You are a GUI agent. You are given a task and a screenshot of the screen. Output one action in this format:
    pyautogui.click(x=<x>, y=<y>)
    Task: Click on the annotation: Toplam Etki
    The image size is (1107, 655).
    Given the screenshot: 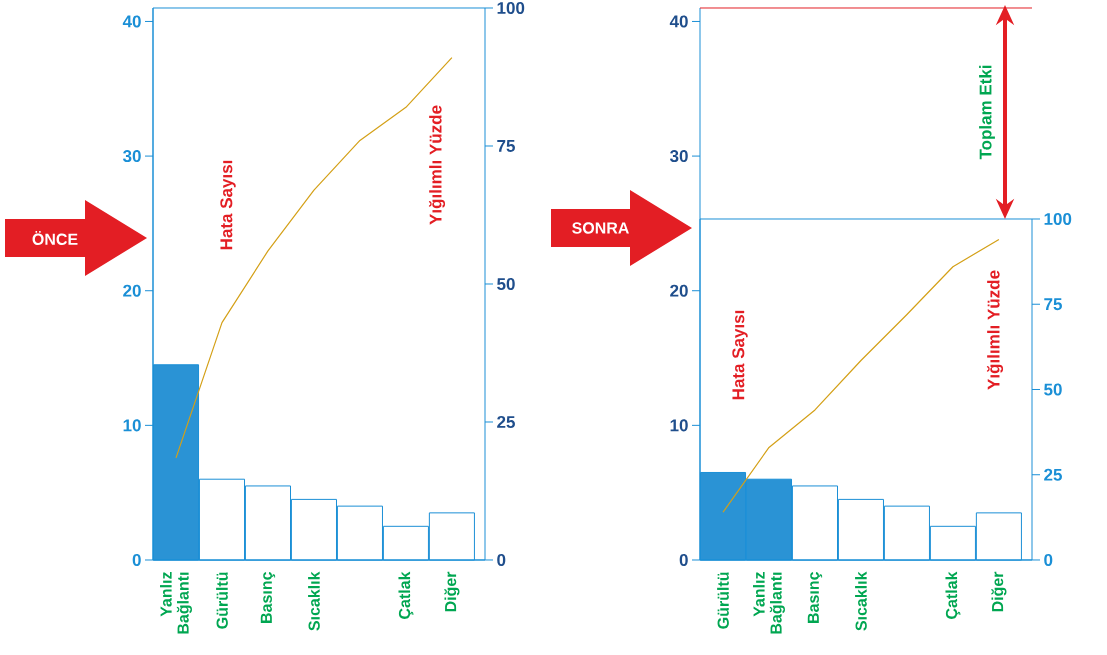 What is the action you would take?
    pyautogui.click(x=987, y=112)
    